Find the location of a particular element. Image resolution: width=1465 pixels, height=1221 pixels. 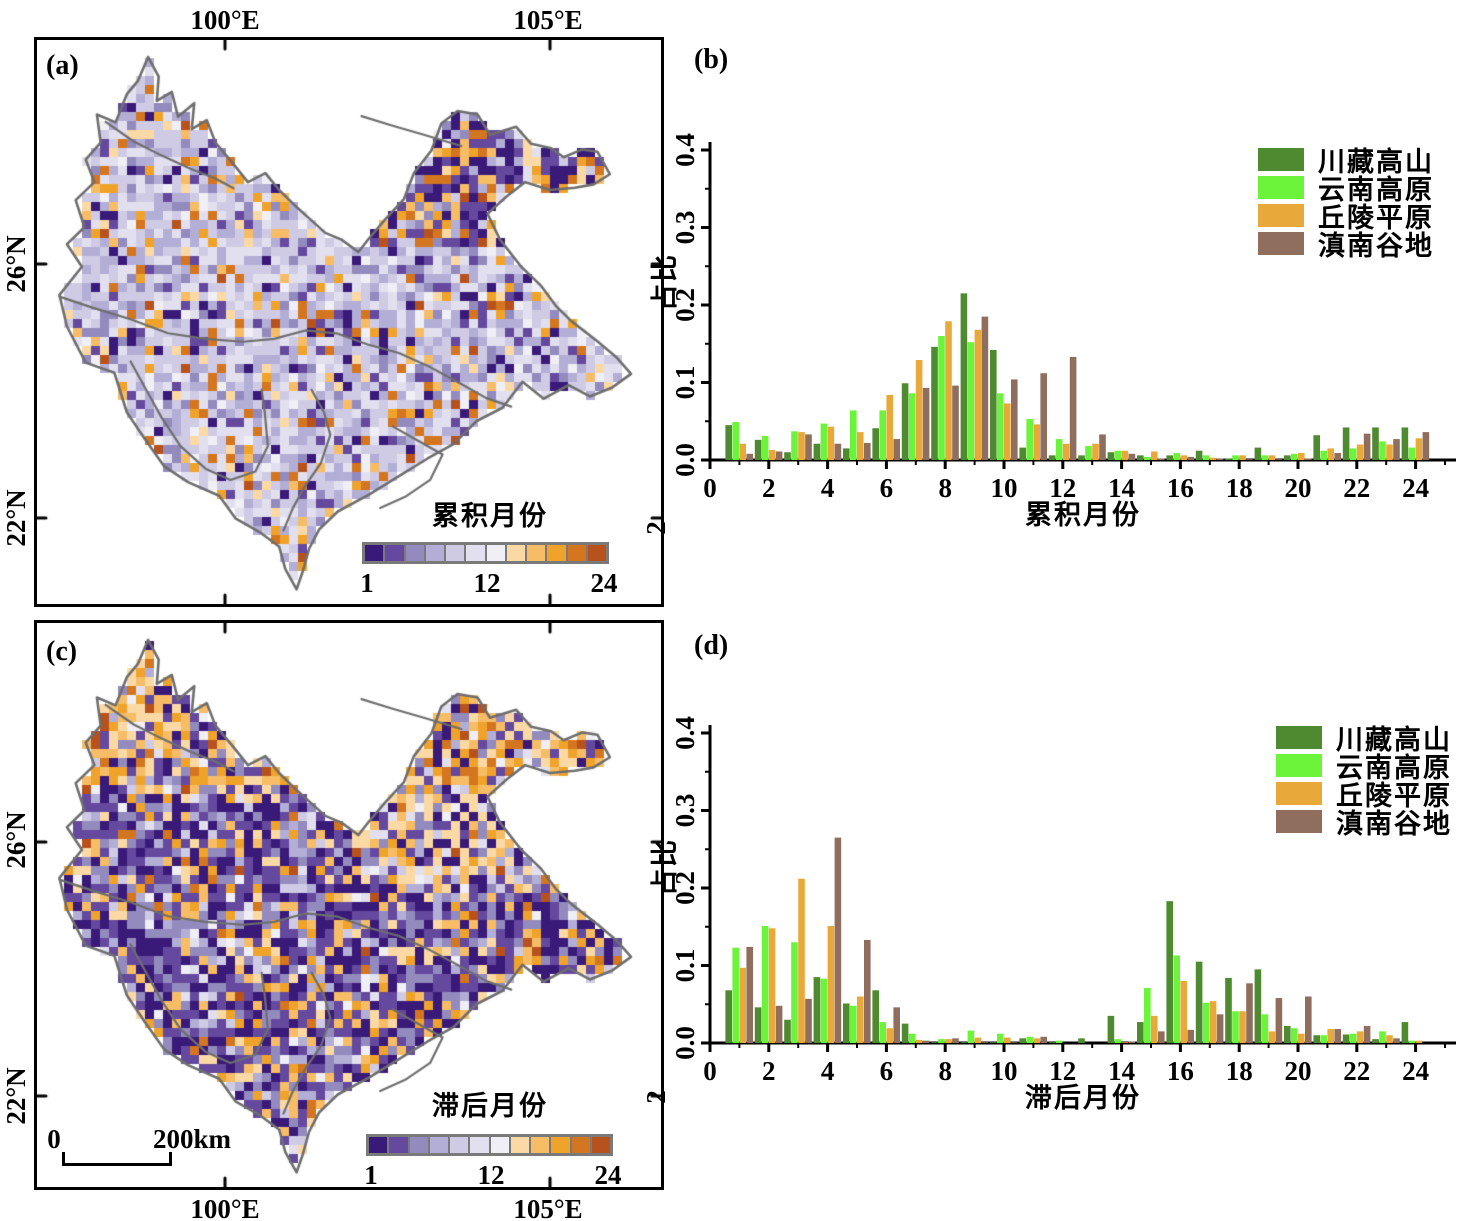

y-tick-label: 0.0 is located at coordinates (685, 1043).